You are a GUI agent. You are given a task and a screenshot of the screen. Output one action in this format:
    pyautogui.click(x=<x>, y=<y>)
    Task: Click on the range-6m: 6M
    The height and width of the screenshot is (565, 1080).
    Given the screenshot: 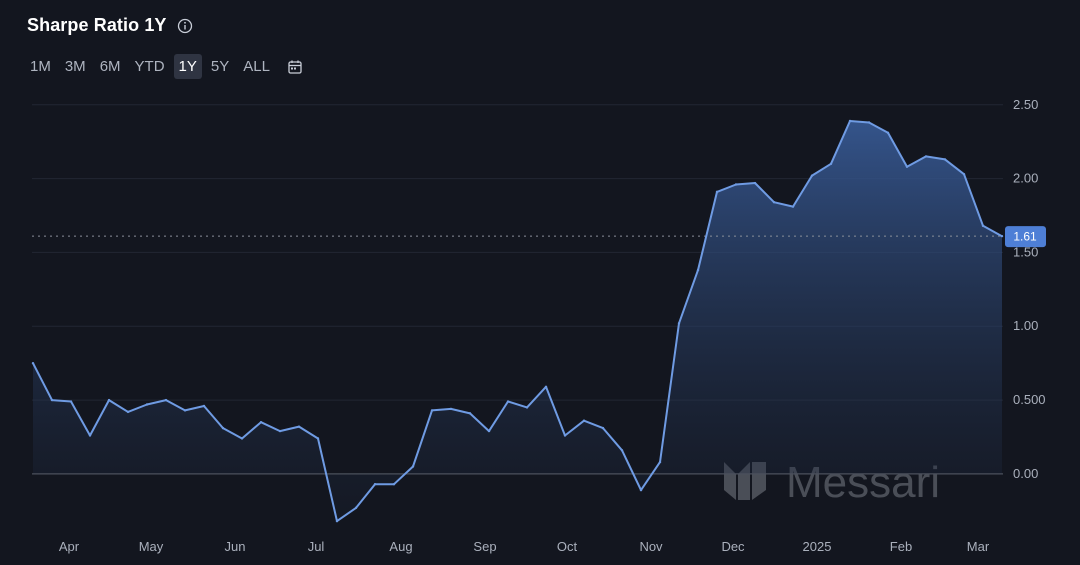 What is the action you would take?
    pyautogui.click(x=110, y=66)
    